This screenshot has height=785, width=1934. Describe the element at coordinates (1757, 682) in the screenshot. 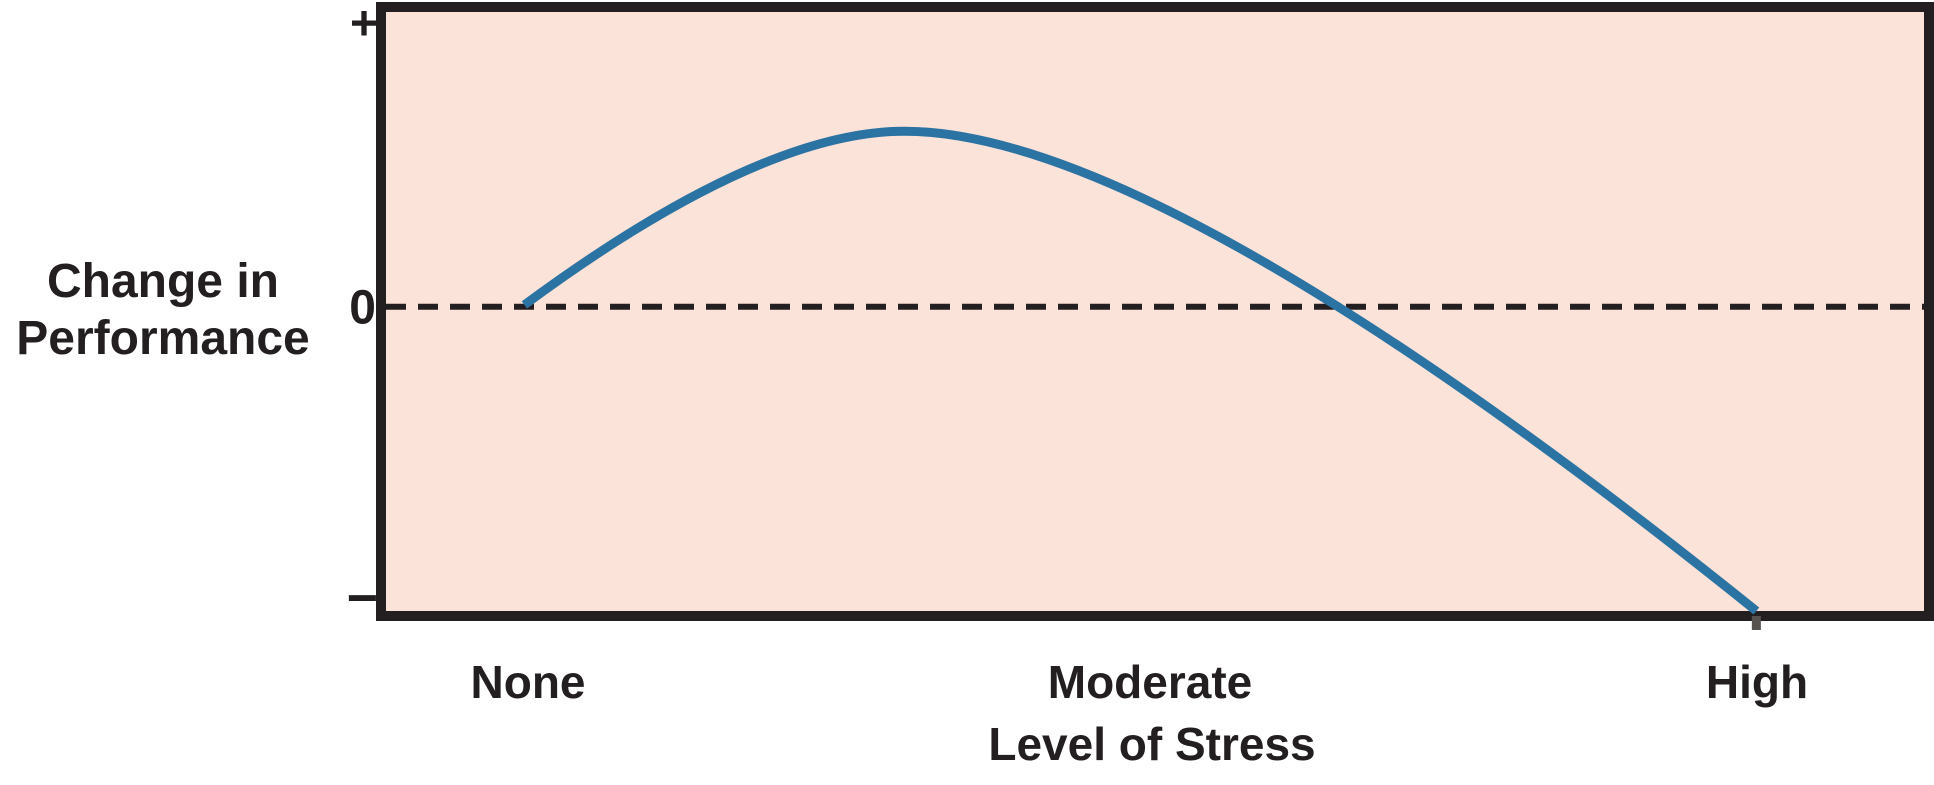

I see `x-tick-label-high: High` at that location.